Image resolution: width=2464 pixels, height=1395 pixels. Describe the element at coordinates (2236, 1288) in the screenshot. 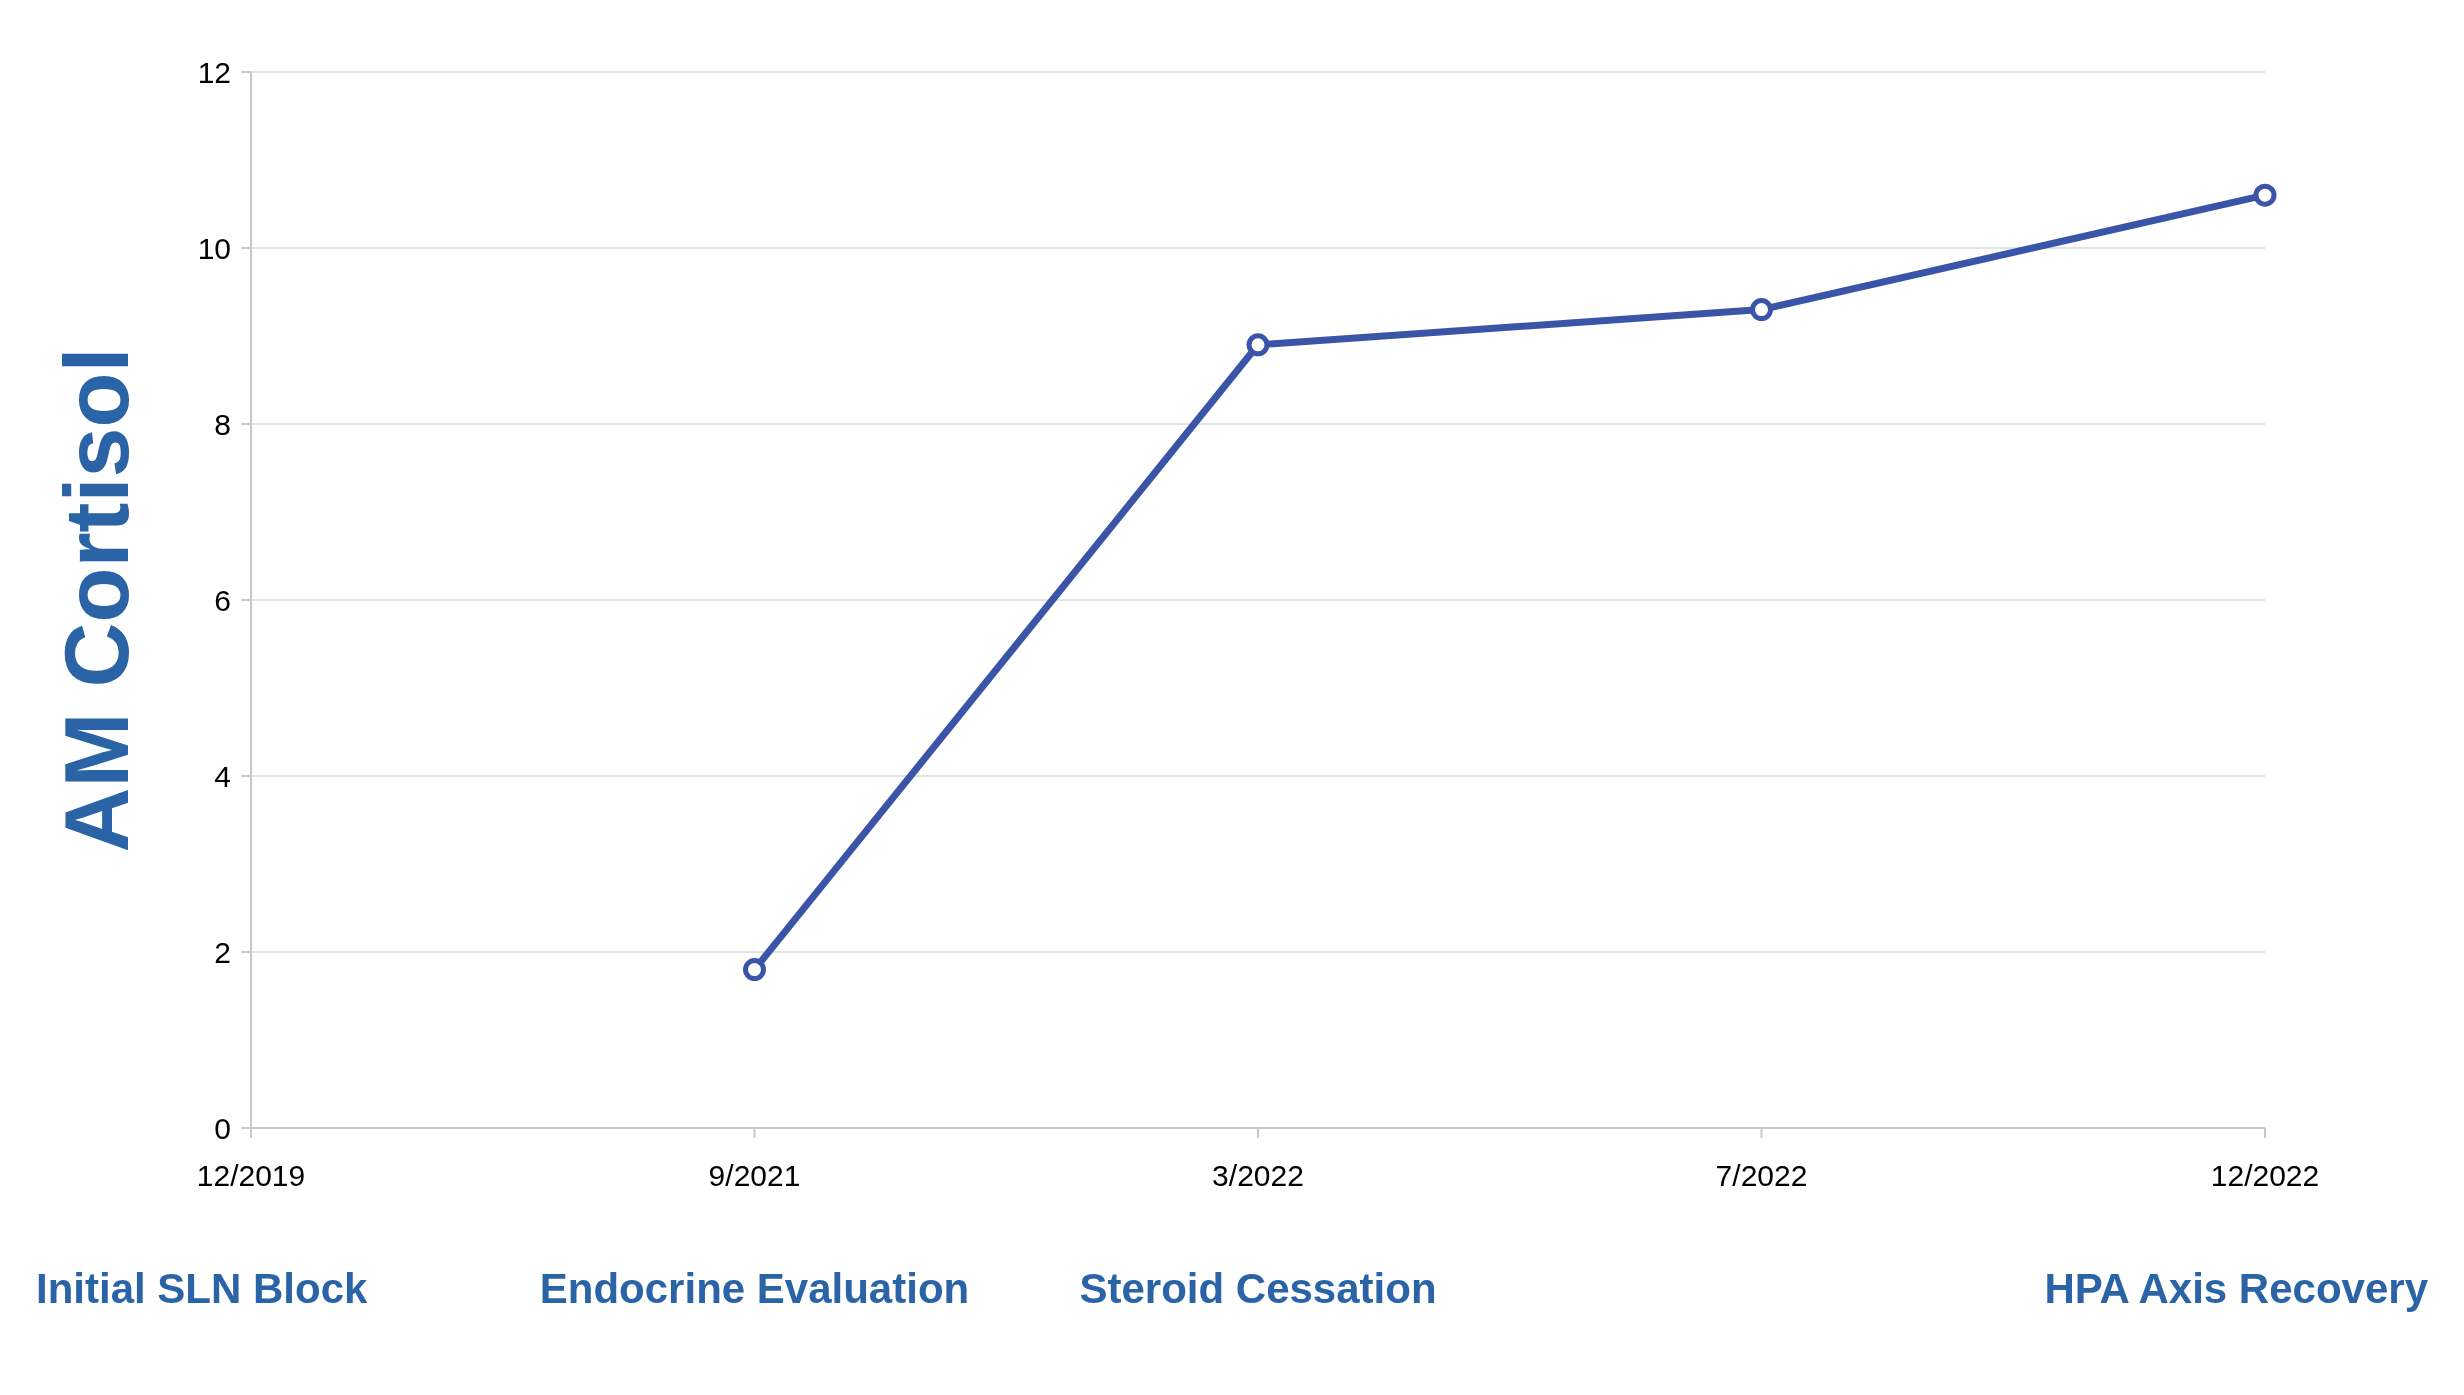

I see `text: HPA Axis Recovery` at that location.